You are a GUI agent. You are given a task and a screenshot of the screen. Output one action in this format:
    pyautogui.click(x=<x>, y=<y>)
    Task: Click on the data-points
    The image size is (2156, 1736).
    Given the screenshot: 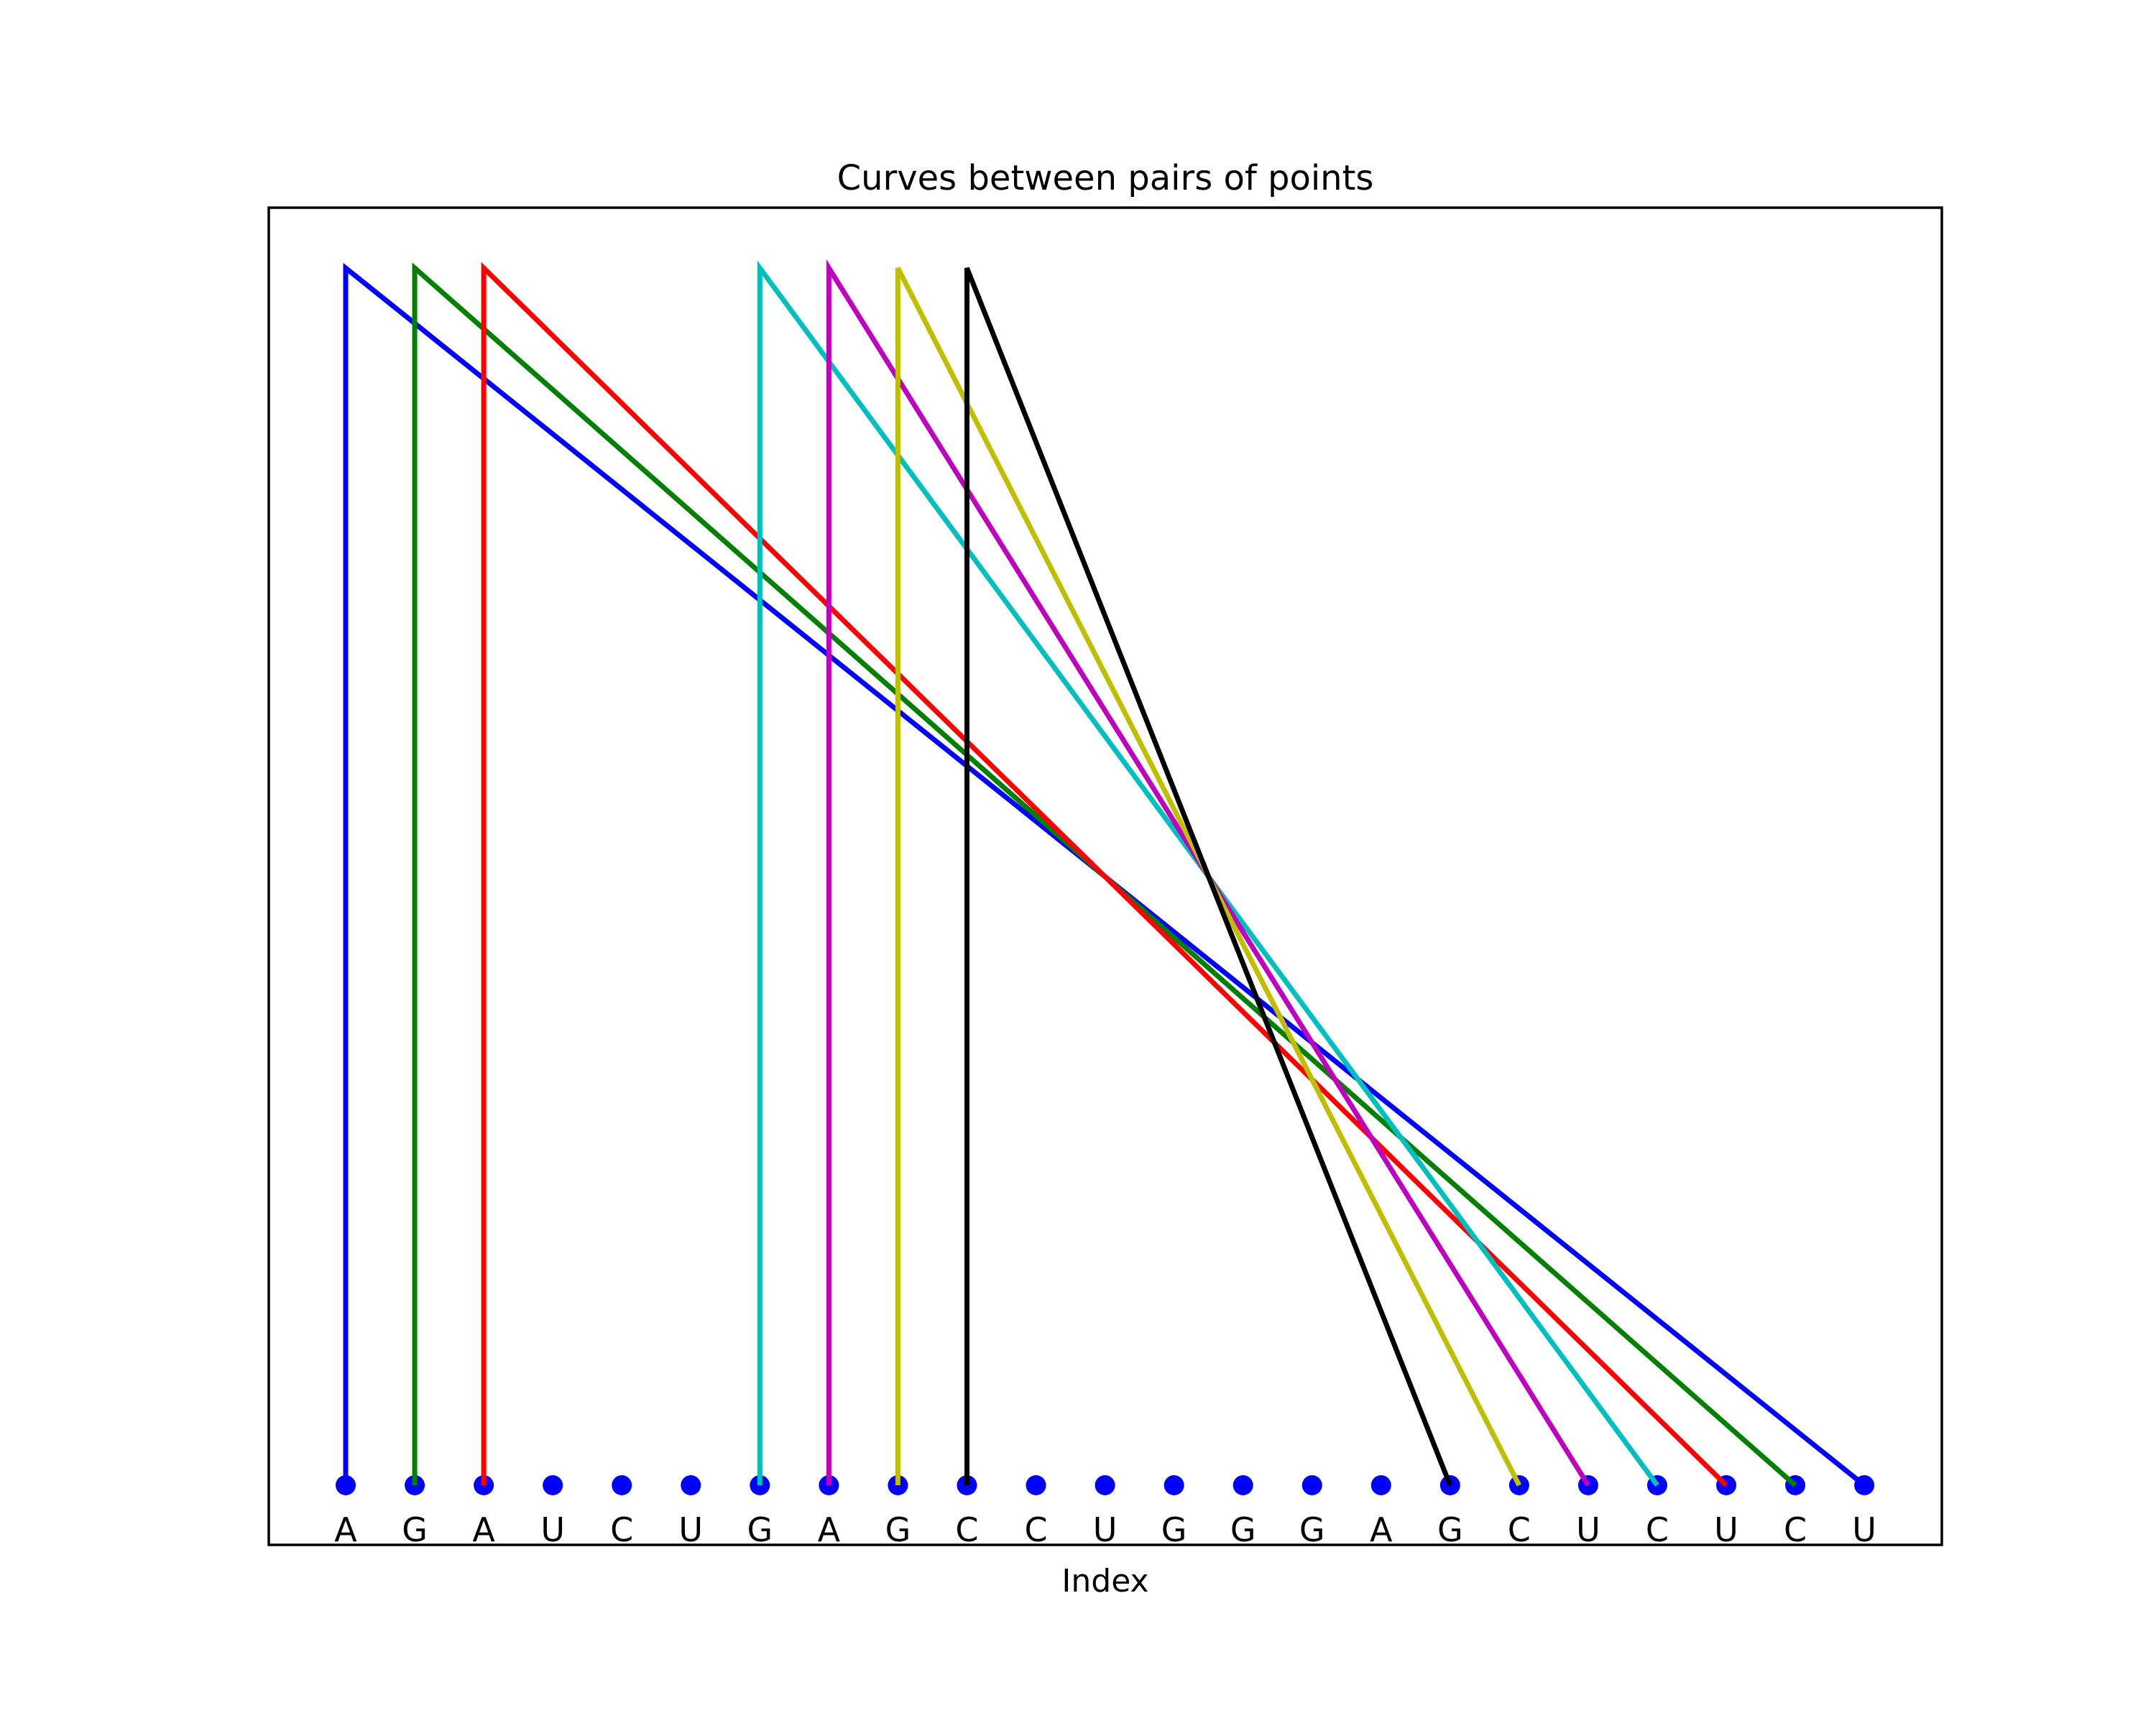 What is the action you would take?
    pyautogui.click(x=1106, y=1485)
    